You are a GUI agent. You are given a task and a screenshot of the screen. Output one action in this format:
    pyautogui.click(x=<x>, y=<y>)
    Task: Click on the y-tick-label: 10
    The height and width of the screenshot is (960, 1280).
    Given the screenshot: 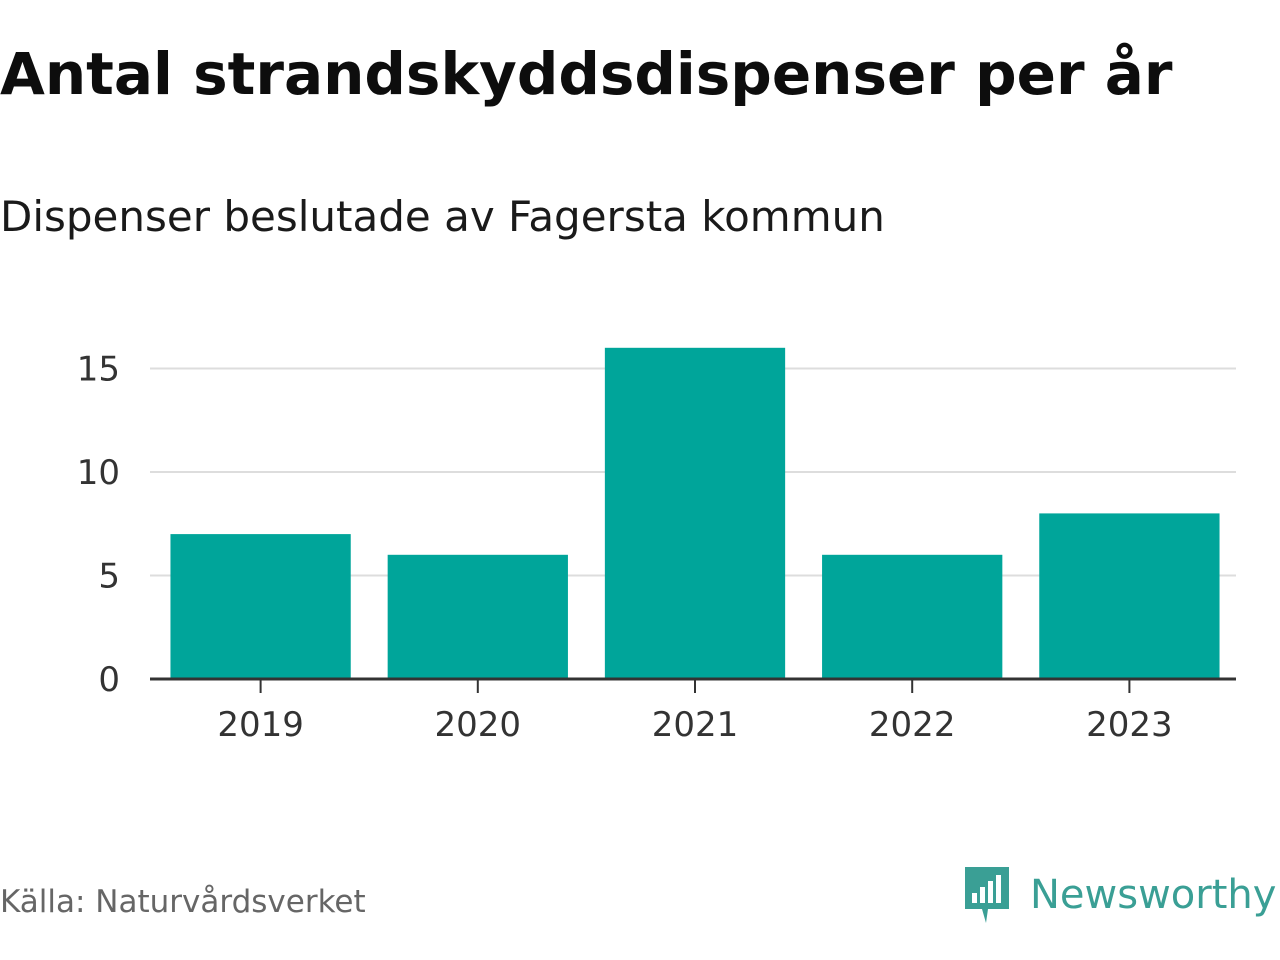 What is the action you would take?
    pyautogui.click(x=98, y=473)
    